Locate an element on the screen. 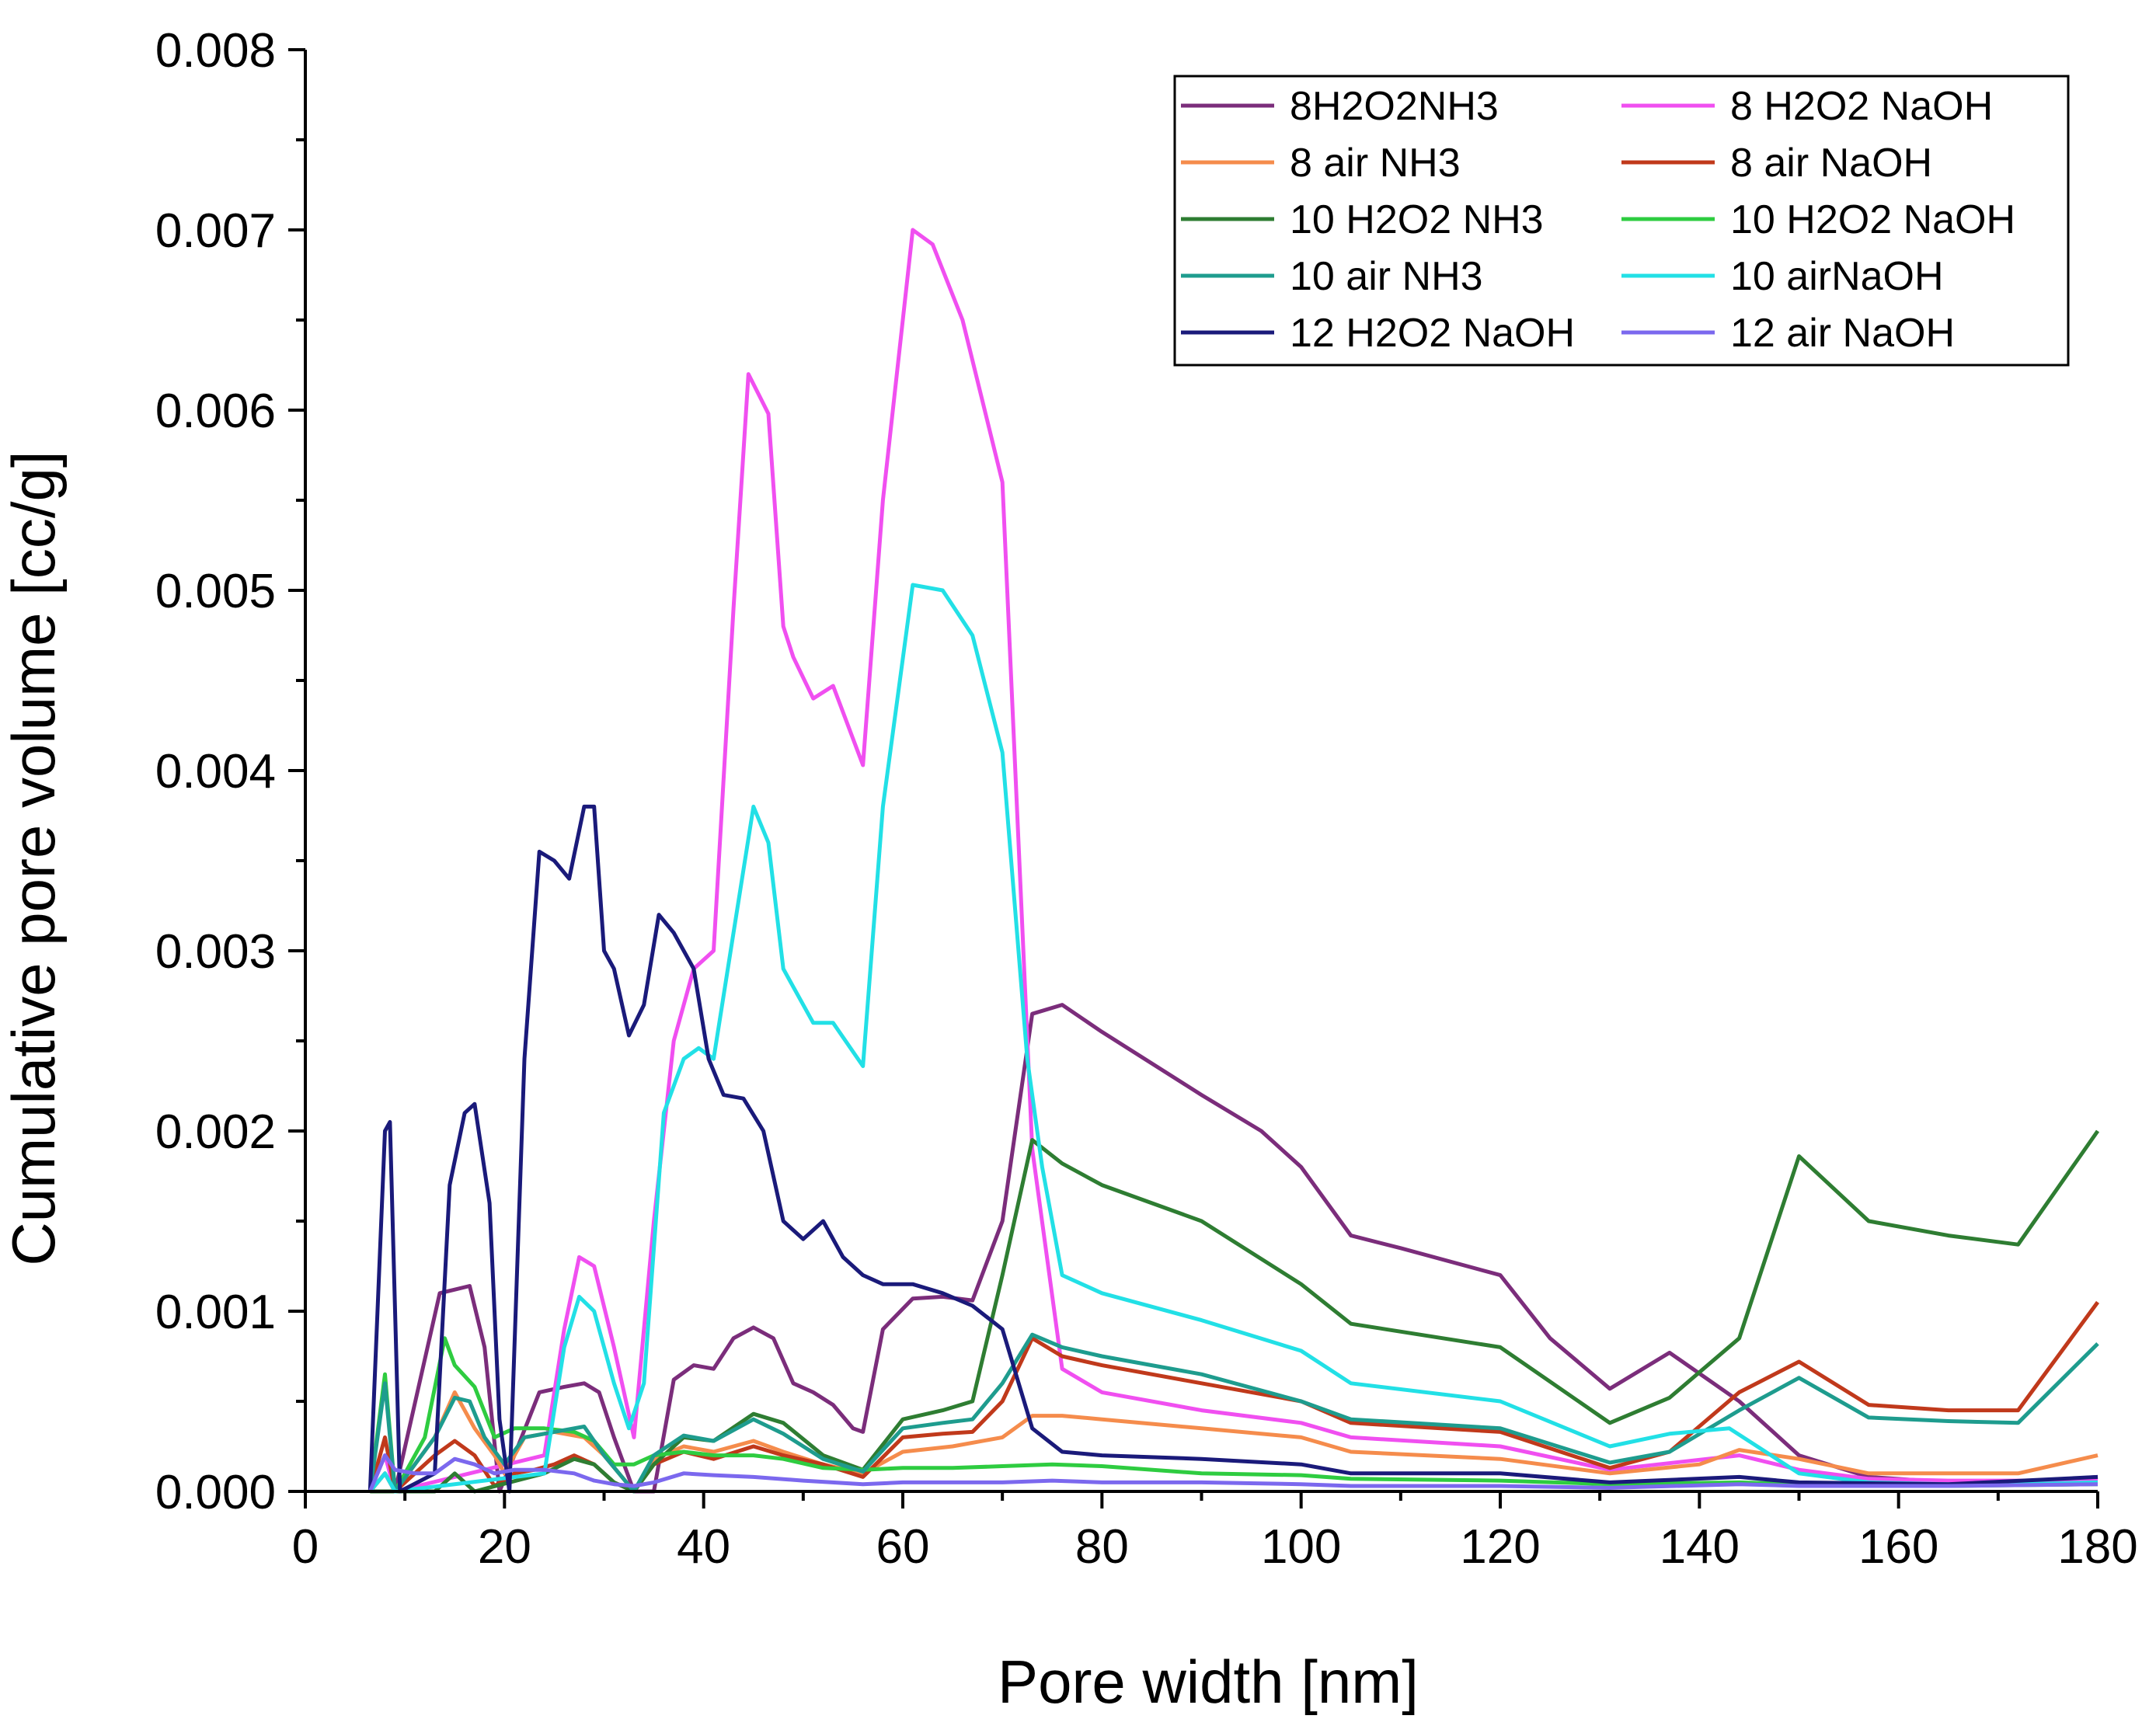 This screenshot has width=2156, height=1726. y-axis-title: Cumulative pore volume [cc/g] is located at coordinates (34, 858).